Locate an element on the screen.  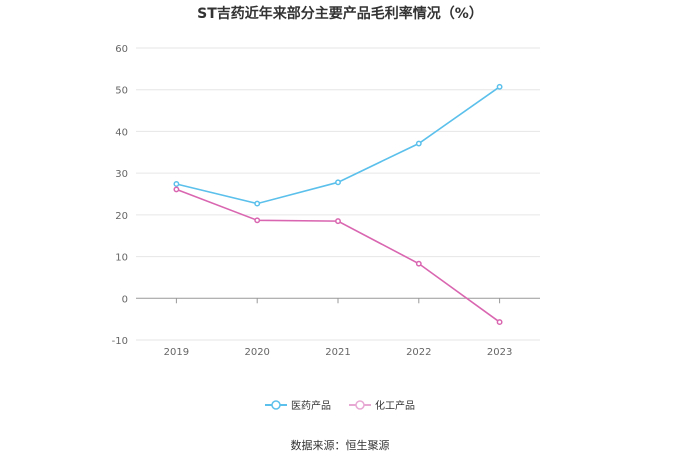
x-tick-label: 2022 is located at coordinates (418, 352).